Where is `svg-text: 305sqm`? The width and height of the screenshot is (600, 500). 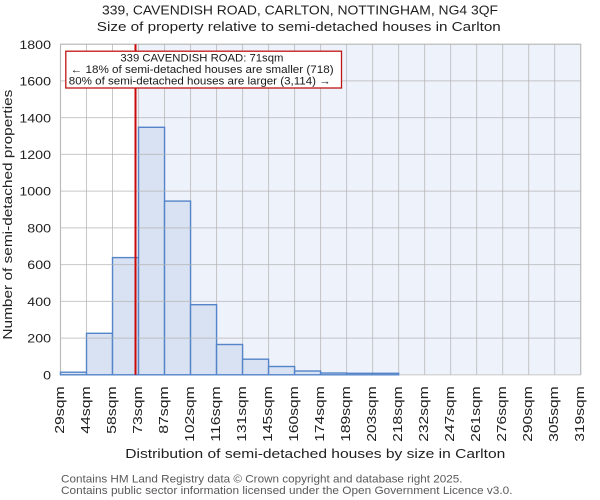 svg-text: 305sqm is located at coordinates (554, 414).